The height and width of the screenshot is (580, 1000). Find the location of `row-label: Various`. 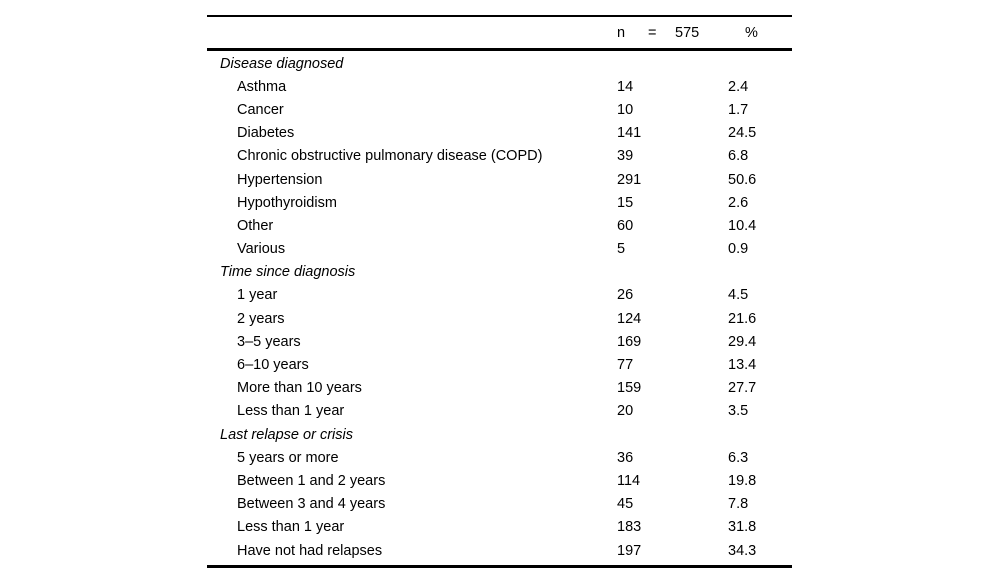

row-label: Various is located at coordinates (261, 249).